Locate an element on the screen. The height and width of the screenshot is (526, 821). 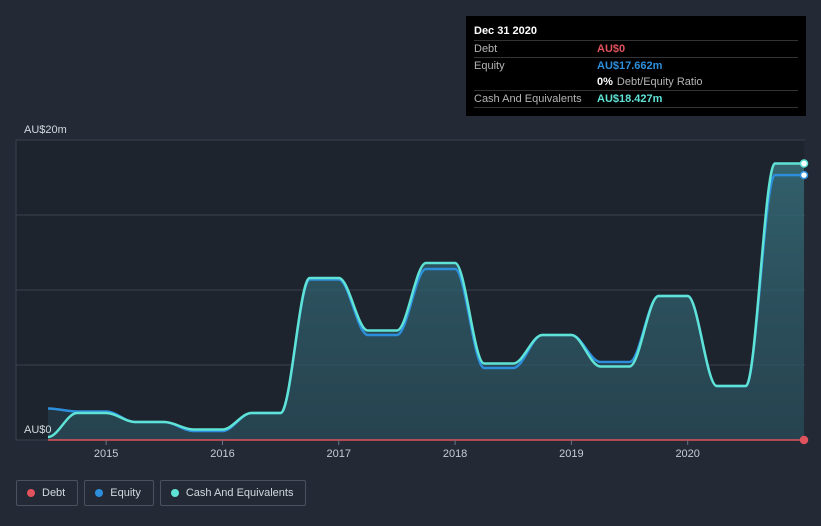
end-markers is located at coordinates (804, 302).